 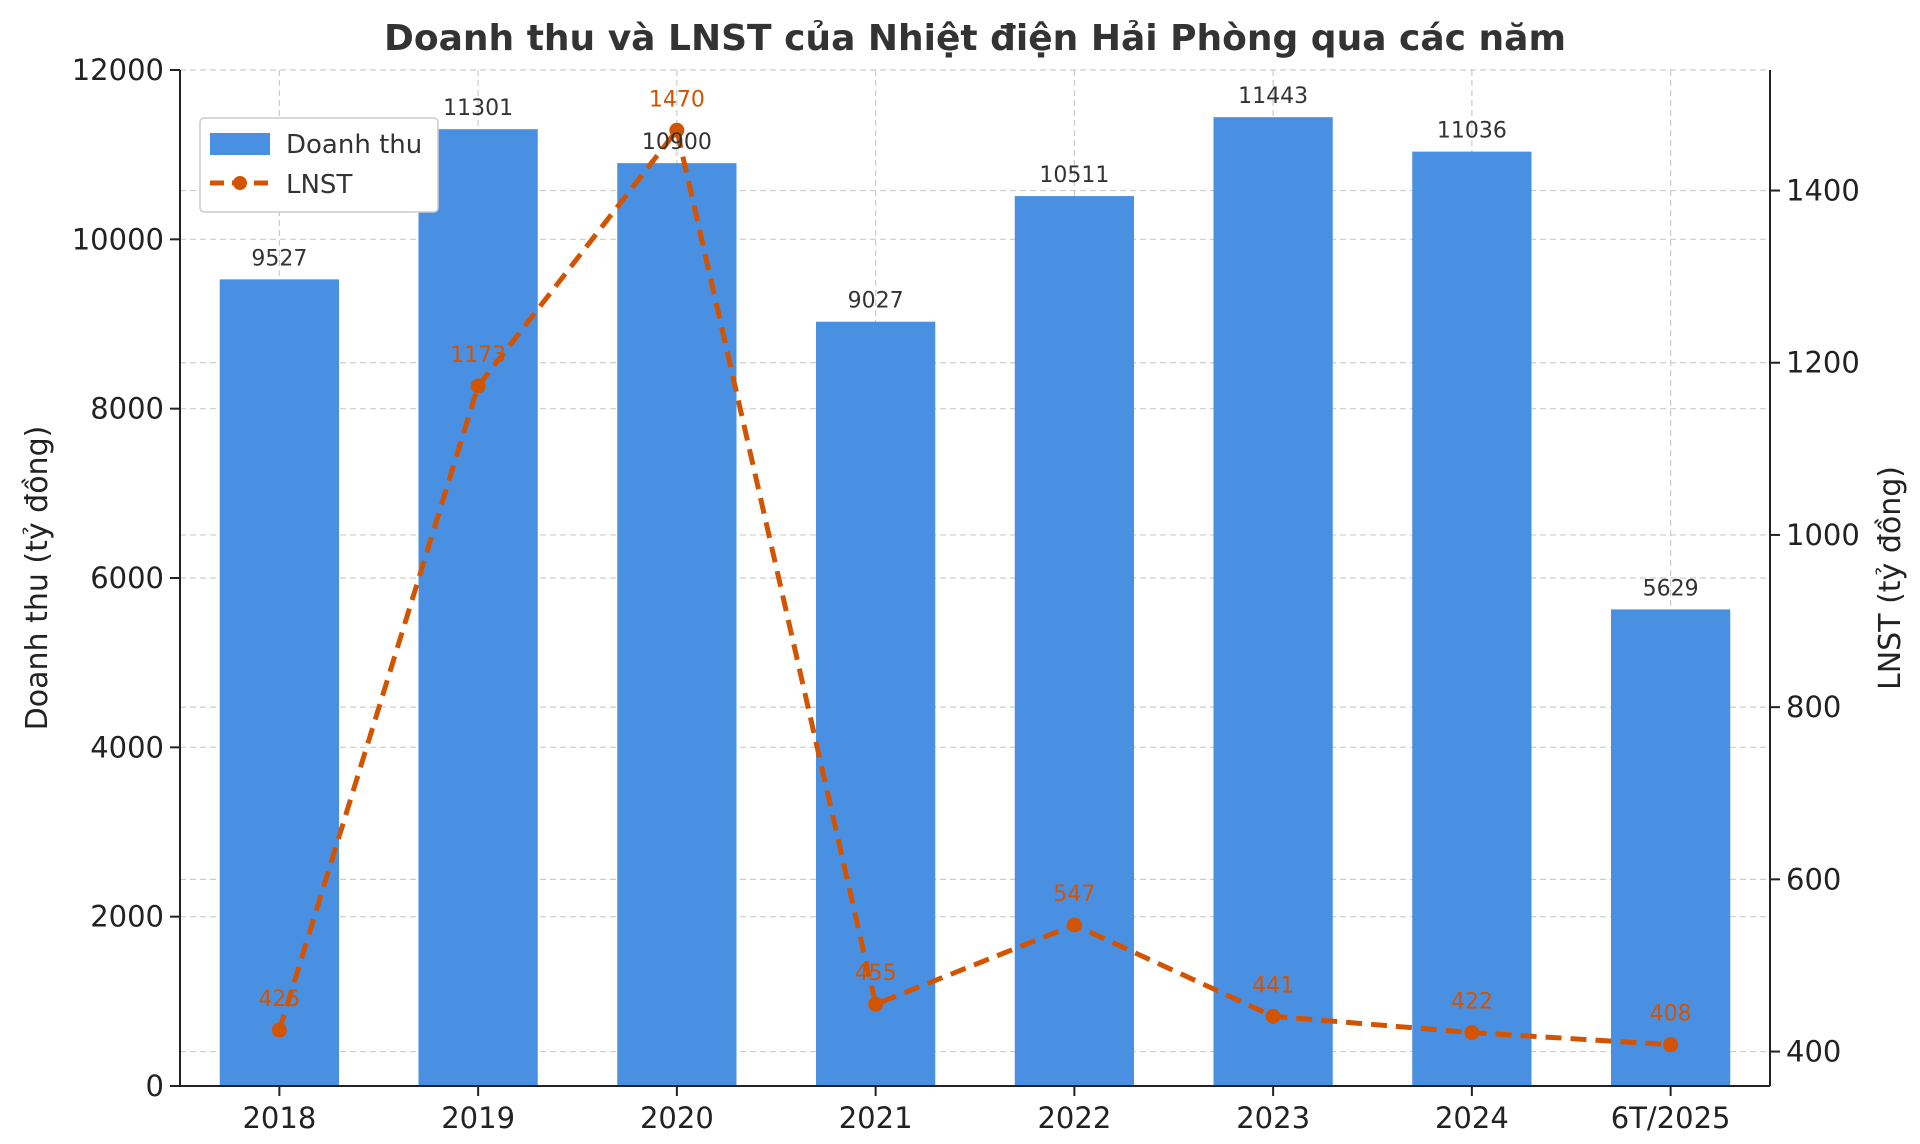 What do you see at coordinates (1273, 96) in the screenshot?
I see `bar-value-label: 11443` at bounding box center [1273, 96].